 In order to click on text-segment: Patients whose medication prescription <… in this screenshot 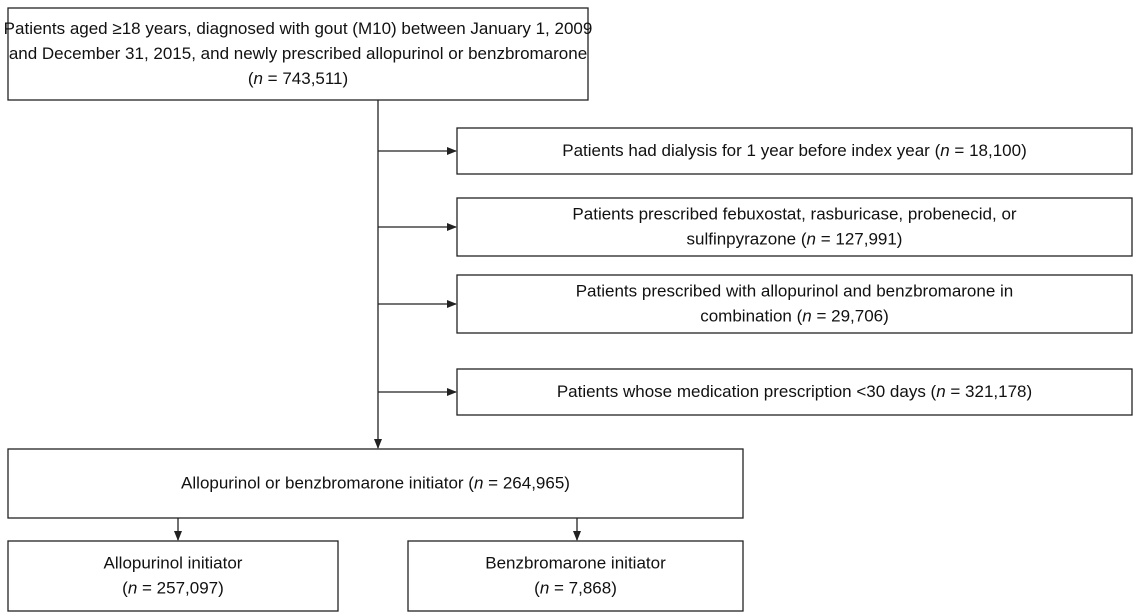, I will do `click(747, 391)`.